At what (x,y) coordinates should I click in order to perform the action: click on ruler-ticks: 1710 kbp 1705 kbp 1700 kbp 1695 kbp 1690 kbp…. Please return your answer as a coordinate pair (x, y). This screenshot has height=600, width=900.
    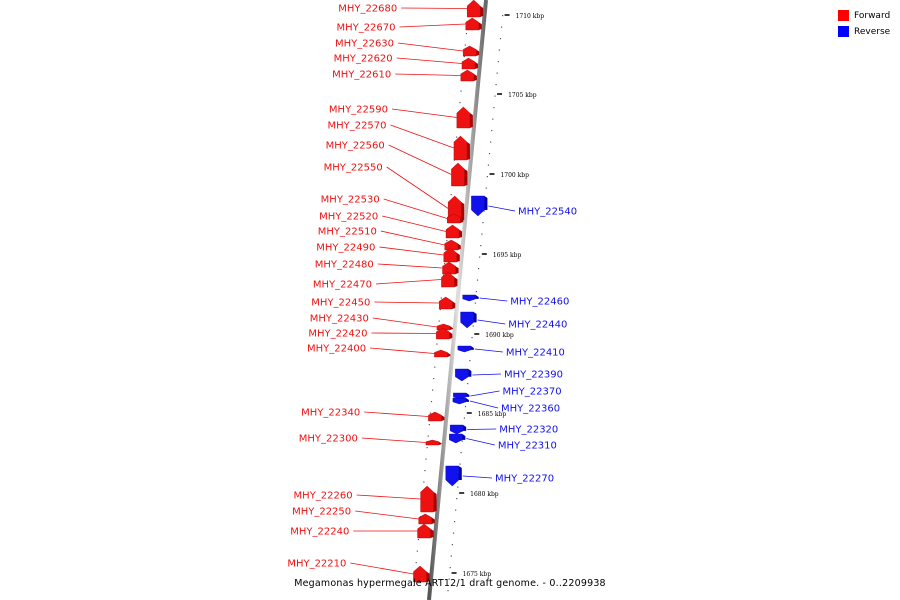
    Looking at the image, I should click on (497, 295).